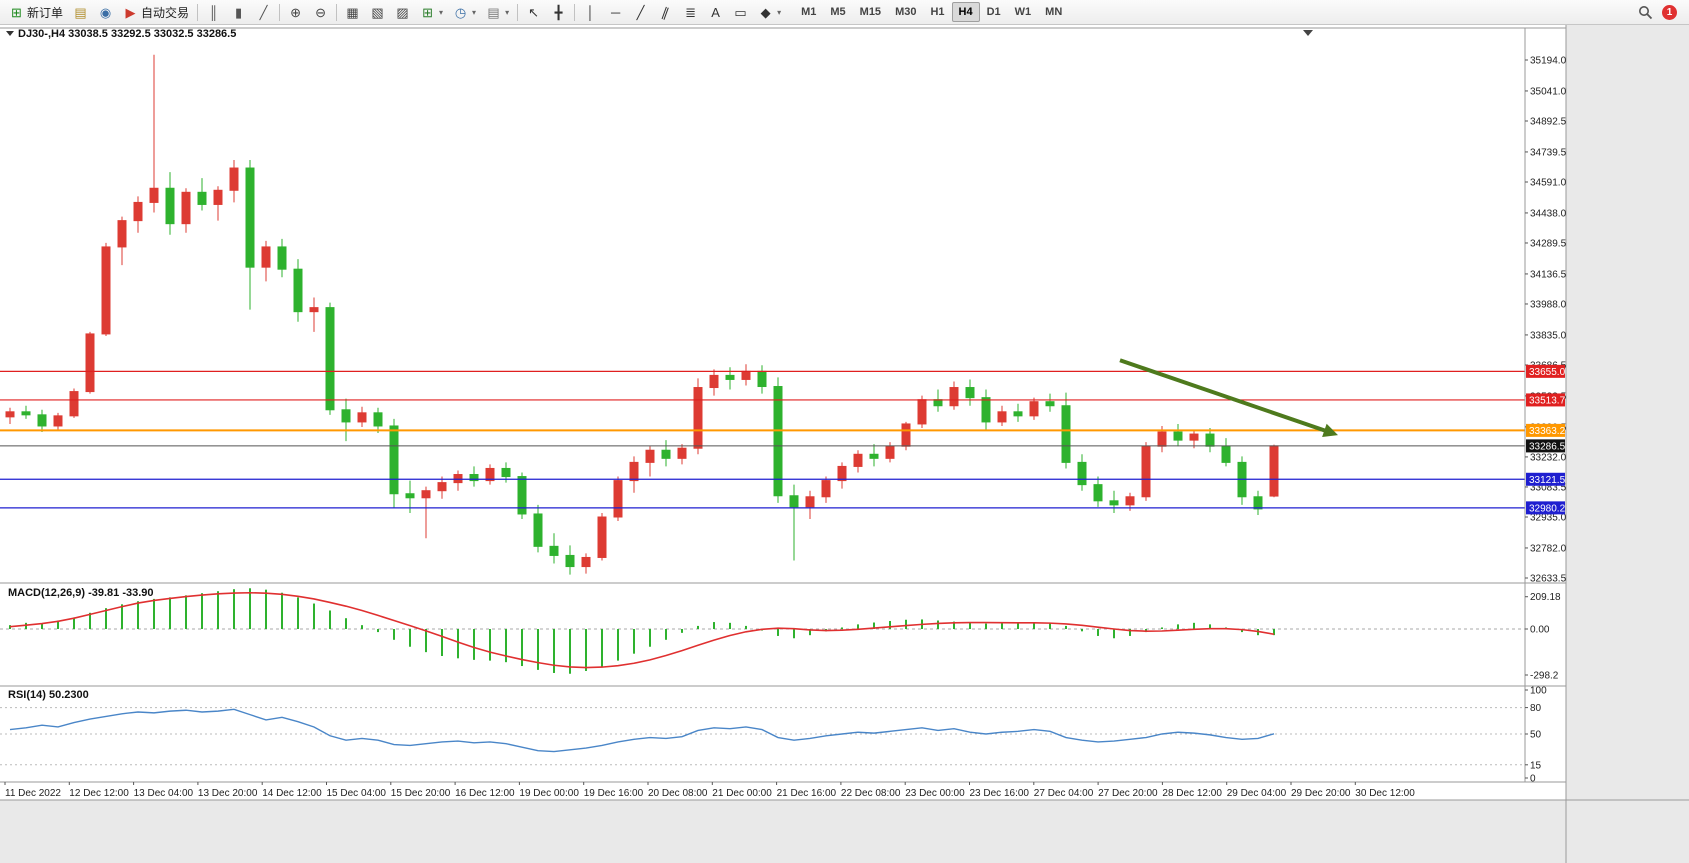 Image resolution: width=1689 pixels, height=863 pixels. Describe the element at coordinates (213, 12) in the screenshot. I see `bar-chart-mode-button: ║` at that location.